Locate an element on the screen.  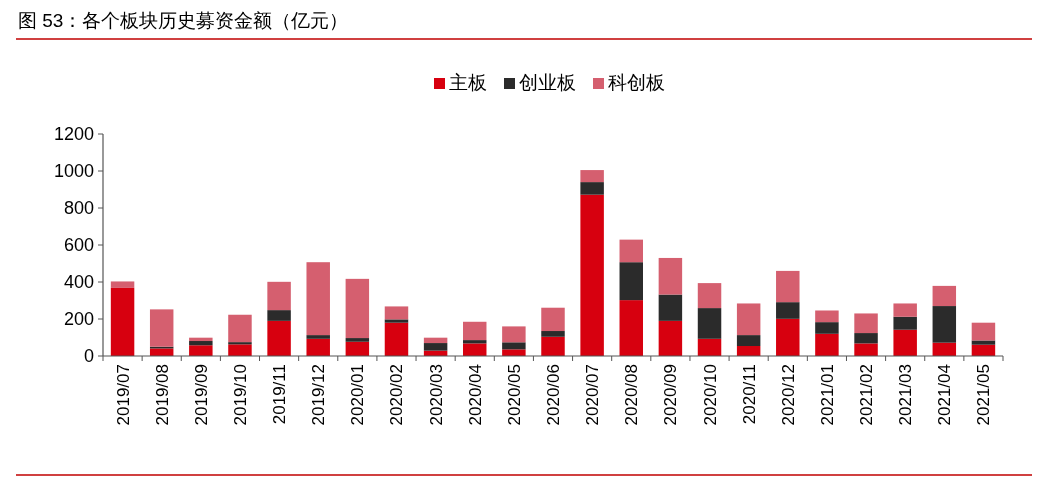
x-tick-label: 2020/03 is located at coordinates (436, 395).